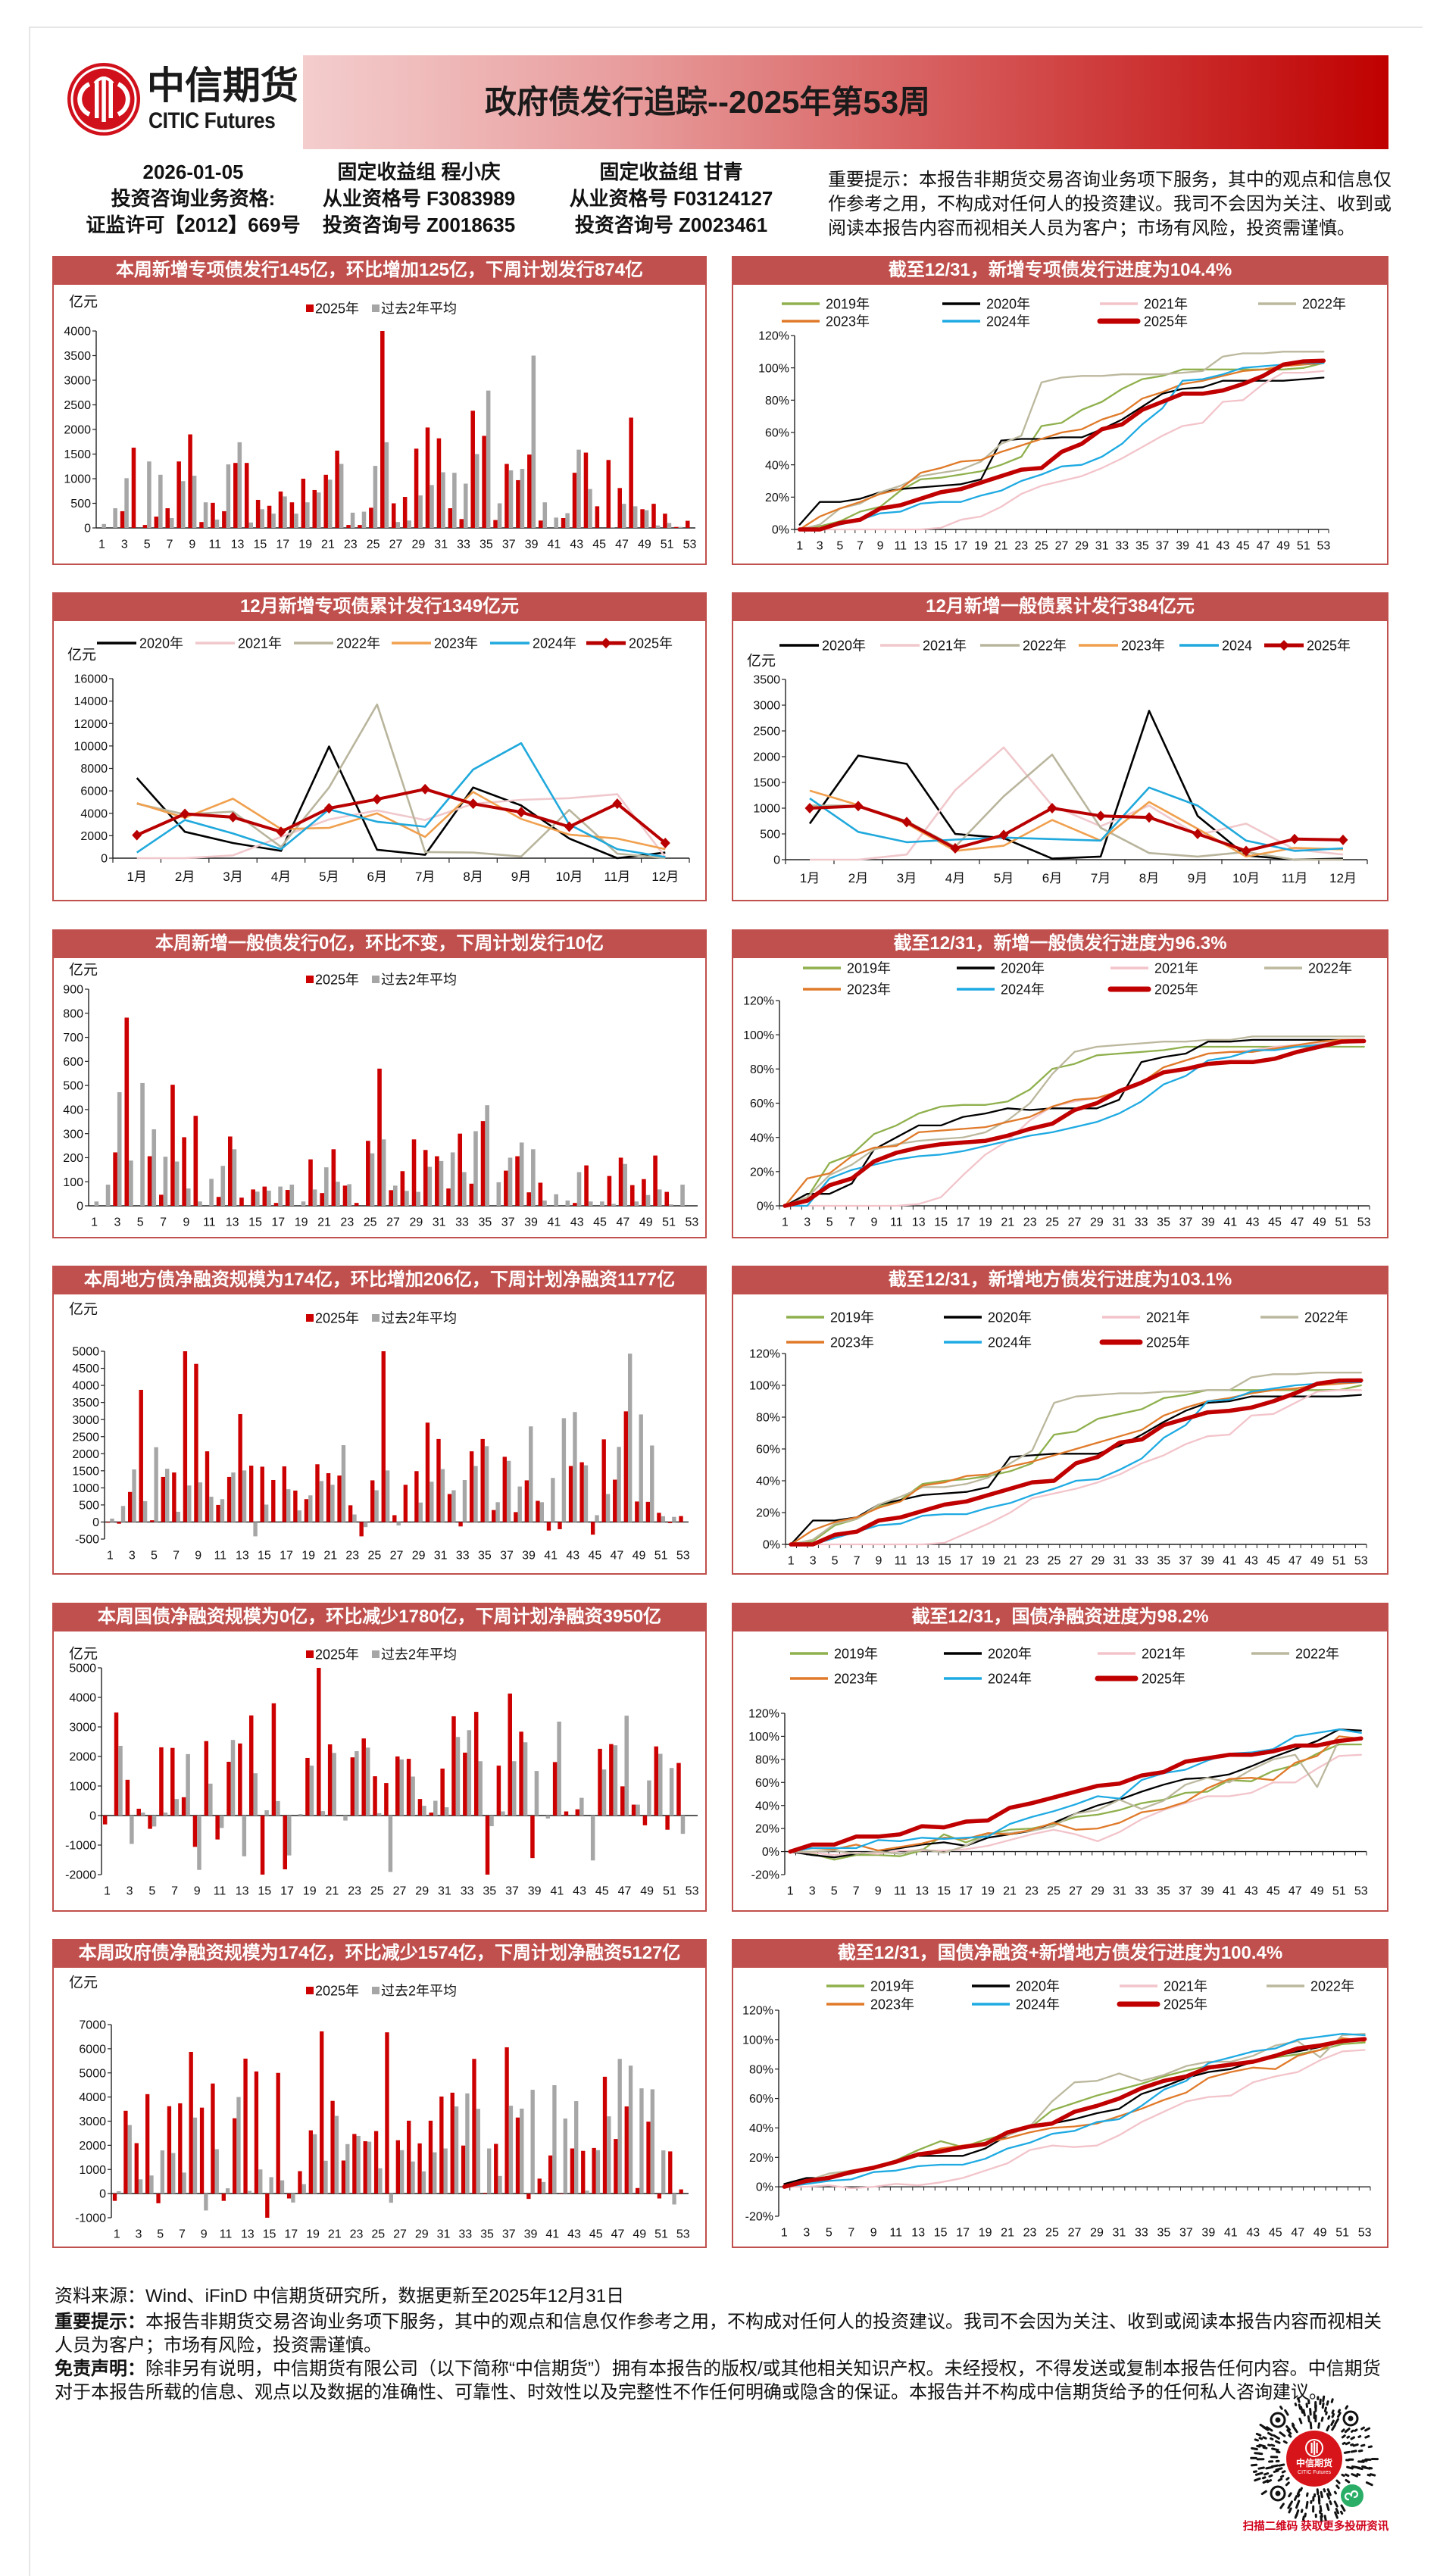 This screenshot has width=1440, height=2576. What do you see at coordinates (955, 878) in the screenshot?
I see `x-tick-label: 4月` at bounding box center [955, 878].